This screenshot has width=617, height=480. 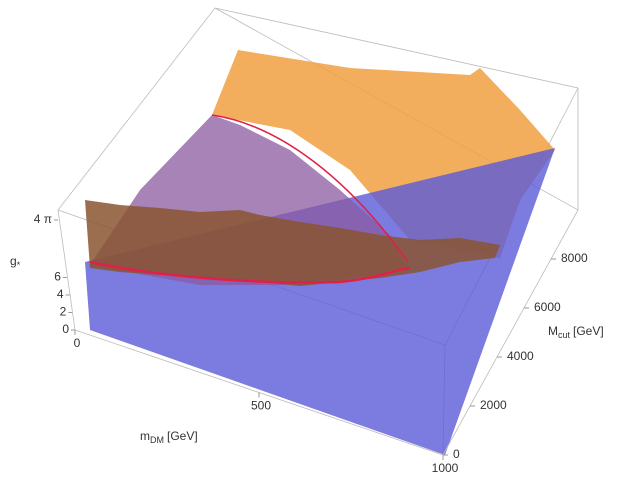 I want to click on axis-label: mDM [GeV], so click(x=169, y=437).